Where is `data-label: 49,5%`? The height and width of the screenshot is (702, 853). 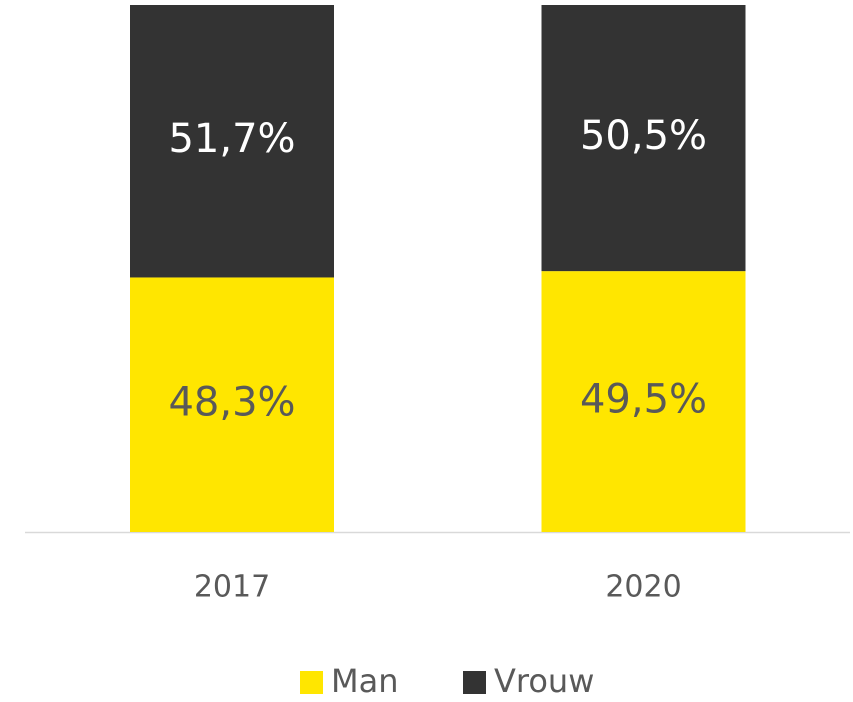 data-label: 49,5% is located at coordinates (643, 400).